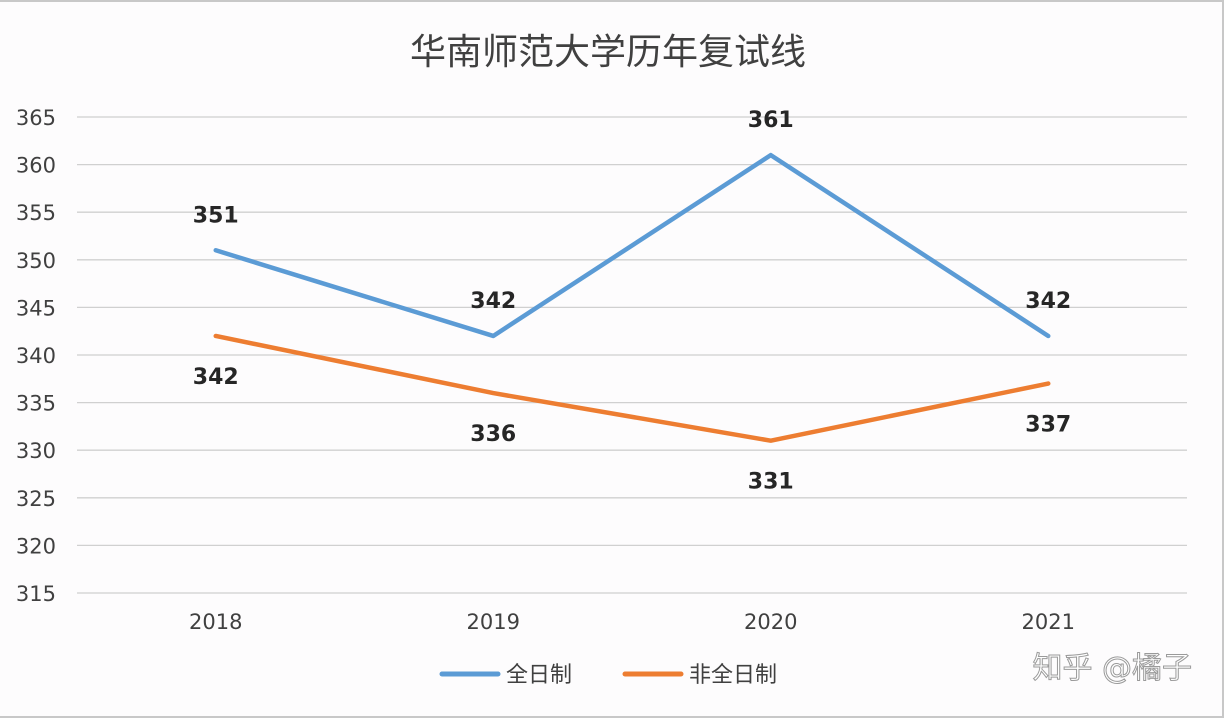 The width and height of the screenshot is (1224, 718). I want to click on x-tick-label: 2021, so click(1048, 622).